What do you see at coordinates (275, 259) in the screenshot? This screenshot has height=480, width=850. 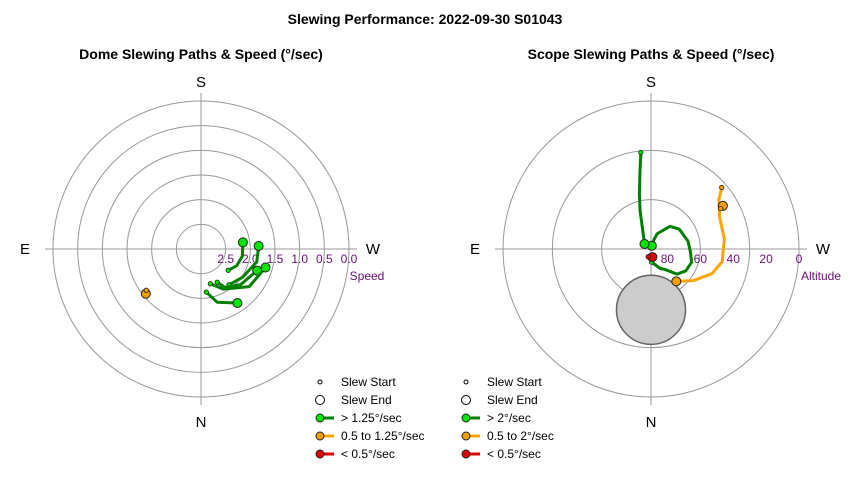 I see `radial-tick-label: 1.5` at bounding box center [275, 259].